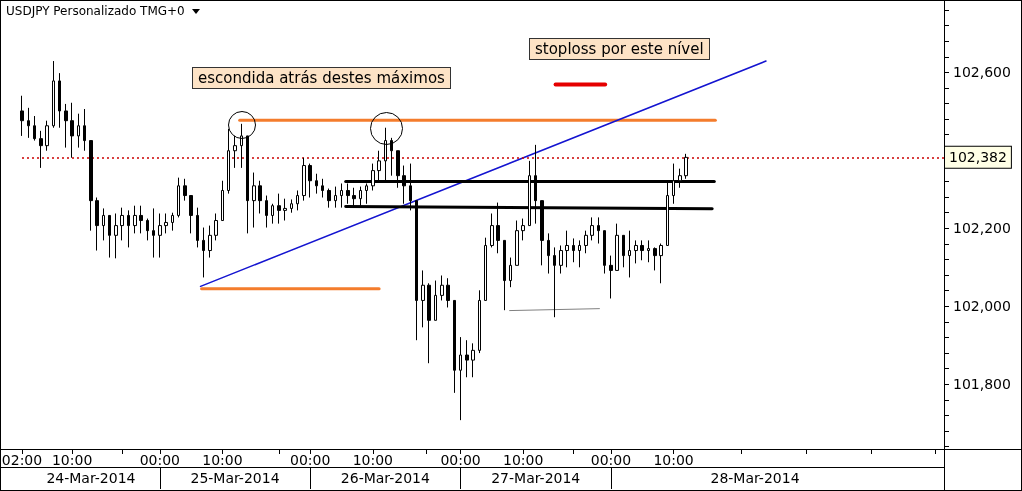  Describe the element at coordinates (235, 478) in the screenshot. I see `x2-tick-label: 25-Mar-2014` at that location.